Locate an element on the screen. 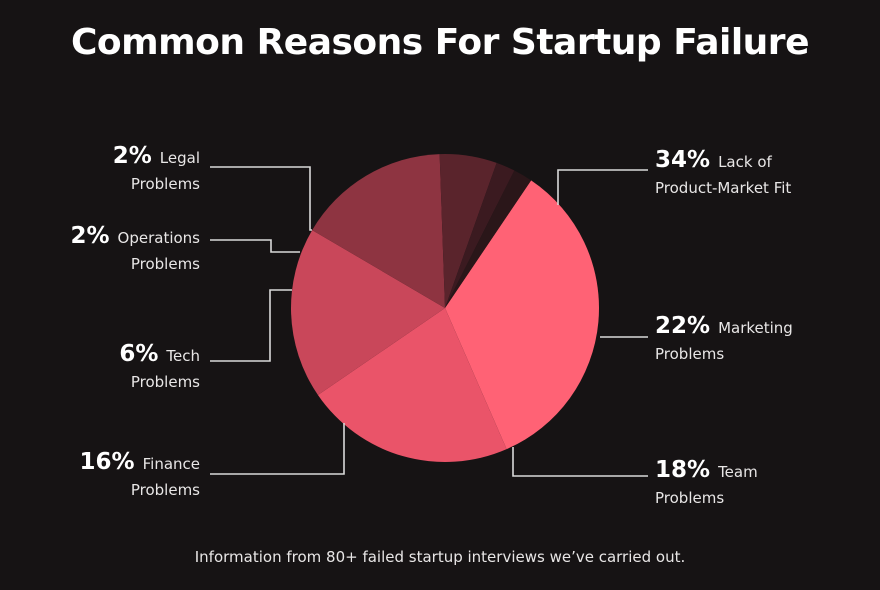  leader-line-operations is located at coordinates (255, 246).